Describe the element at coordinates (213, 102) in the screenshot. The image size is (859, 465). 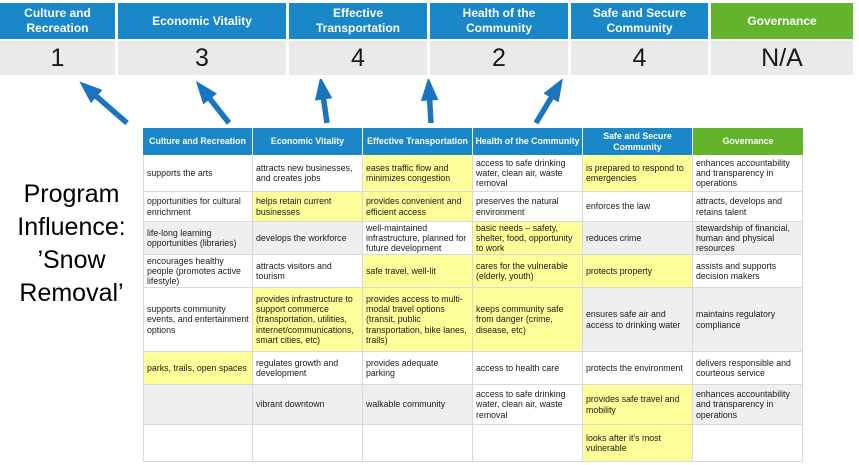
I see `arrow-economic-vitality` at that location.